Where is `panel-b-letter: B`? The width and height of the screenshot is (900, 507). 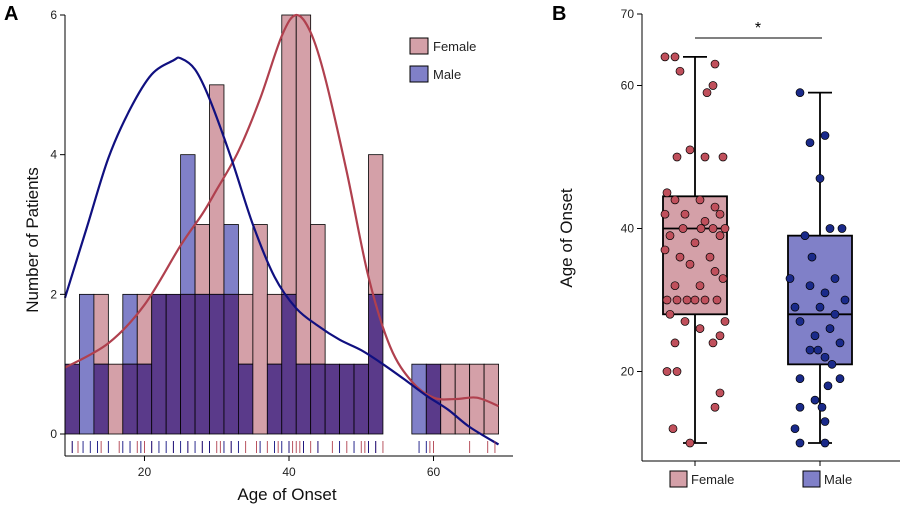 panel-b-letter: B is located at coordinates (559, 14).